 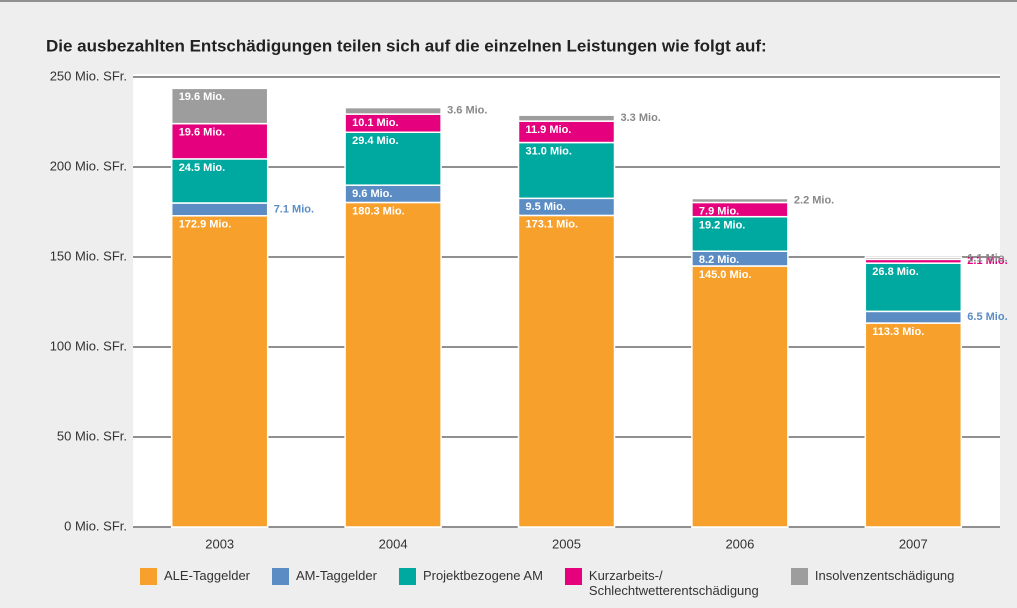 What do you see at coordinates (378, 211) in the screenshot?
I see `value-label: 180.3 Mio.` at bounding box center [378, 211].